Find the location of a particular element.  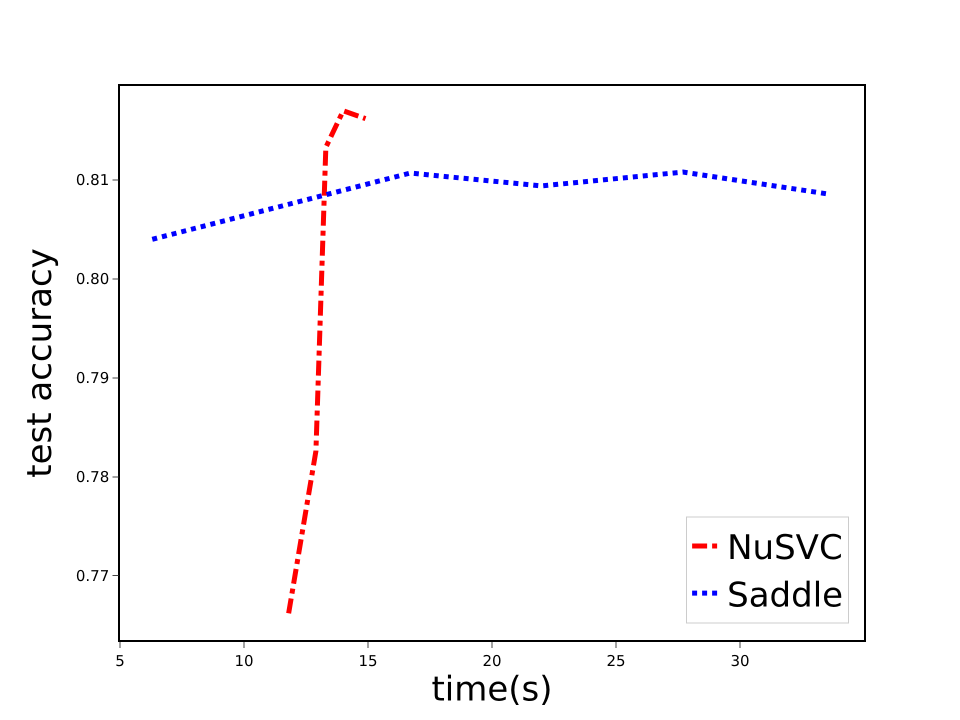

y-tick-label: 0.78 is located at coordinates (93, 477).